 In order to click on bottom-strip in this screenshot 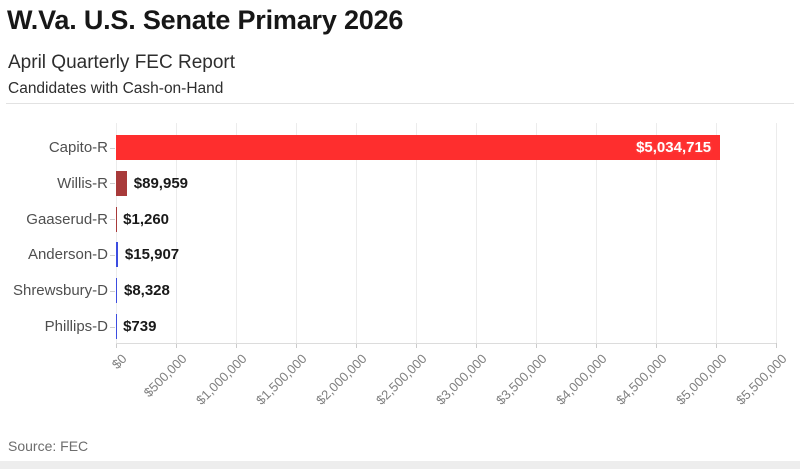, I will do `click(400, 465)`.